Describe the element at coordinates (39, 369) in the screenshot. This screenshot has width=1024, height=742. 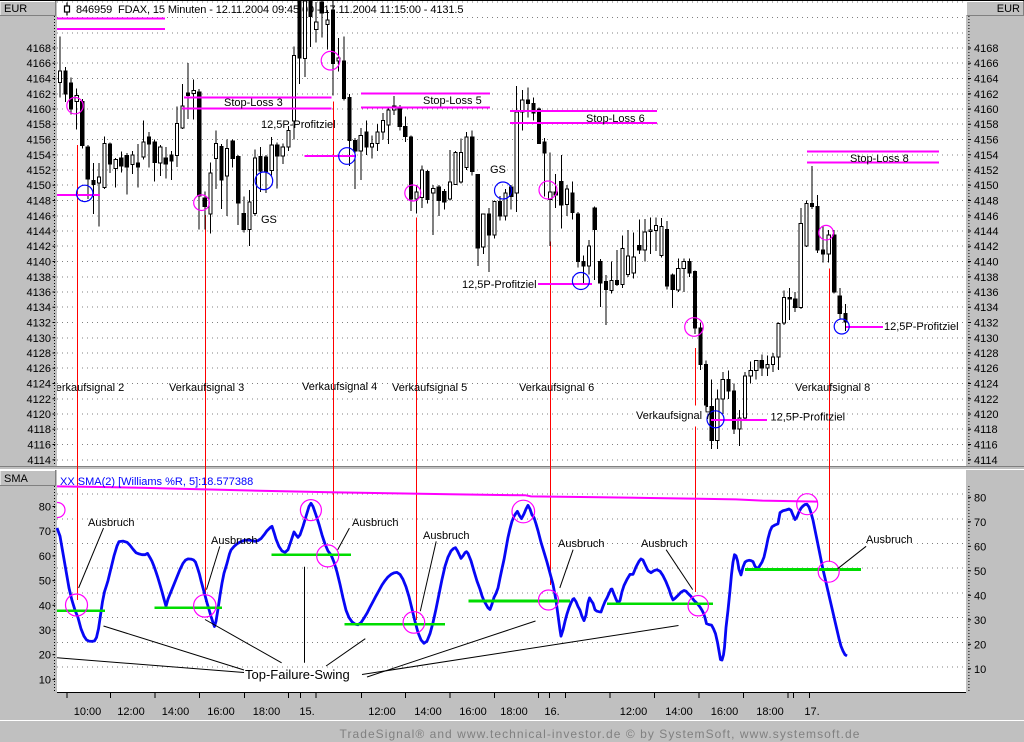
I see `svg-text: 4126` at that location.